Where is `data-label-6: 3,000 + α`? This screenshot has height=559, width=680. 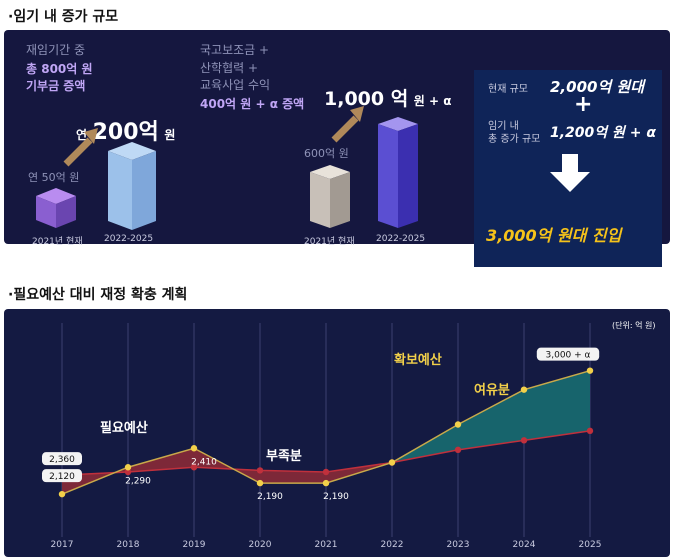 data-label-6: 3,000 + α is located at coordinates (568, 356).